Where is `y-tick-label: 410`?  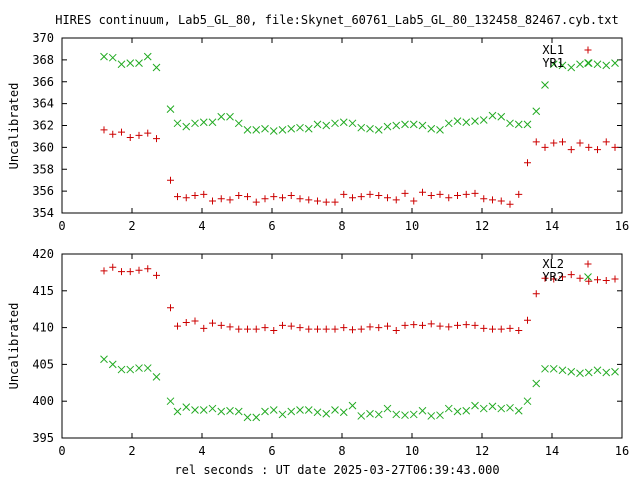
y-tick-label: 410 is located at coordinates (43, 328).